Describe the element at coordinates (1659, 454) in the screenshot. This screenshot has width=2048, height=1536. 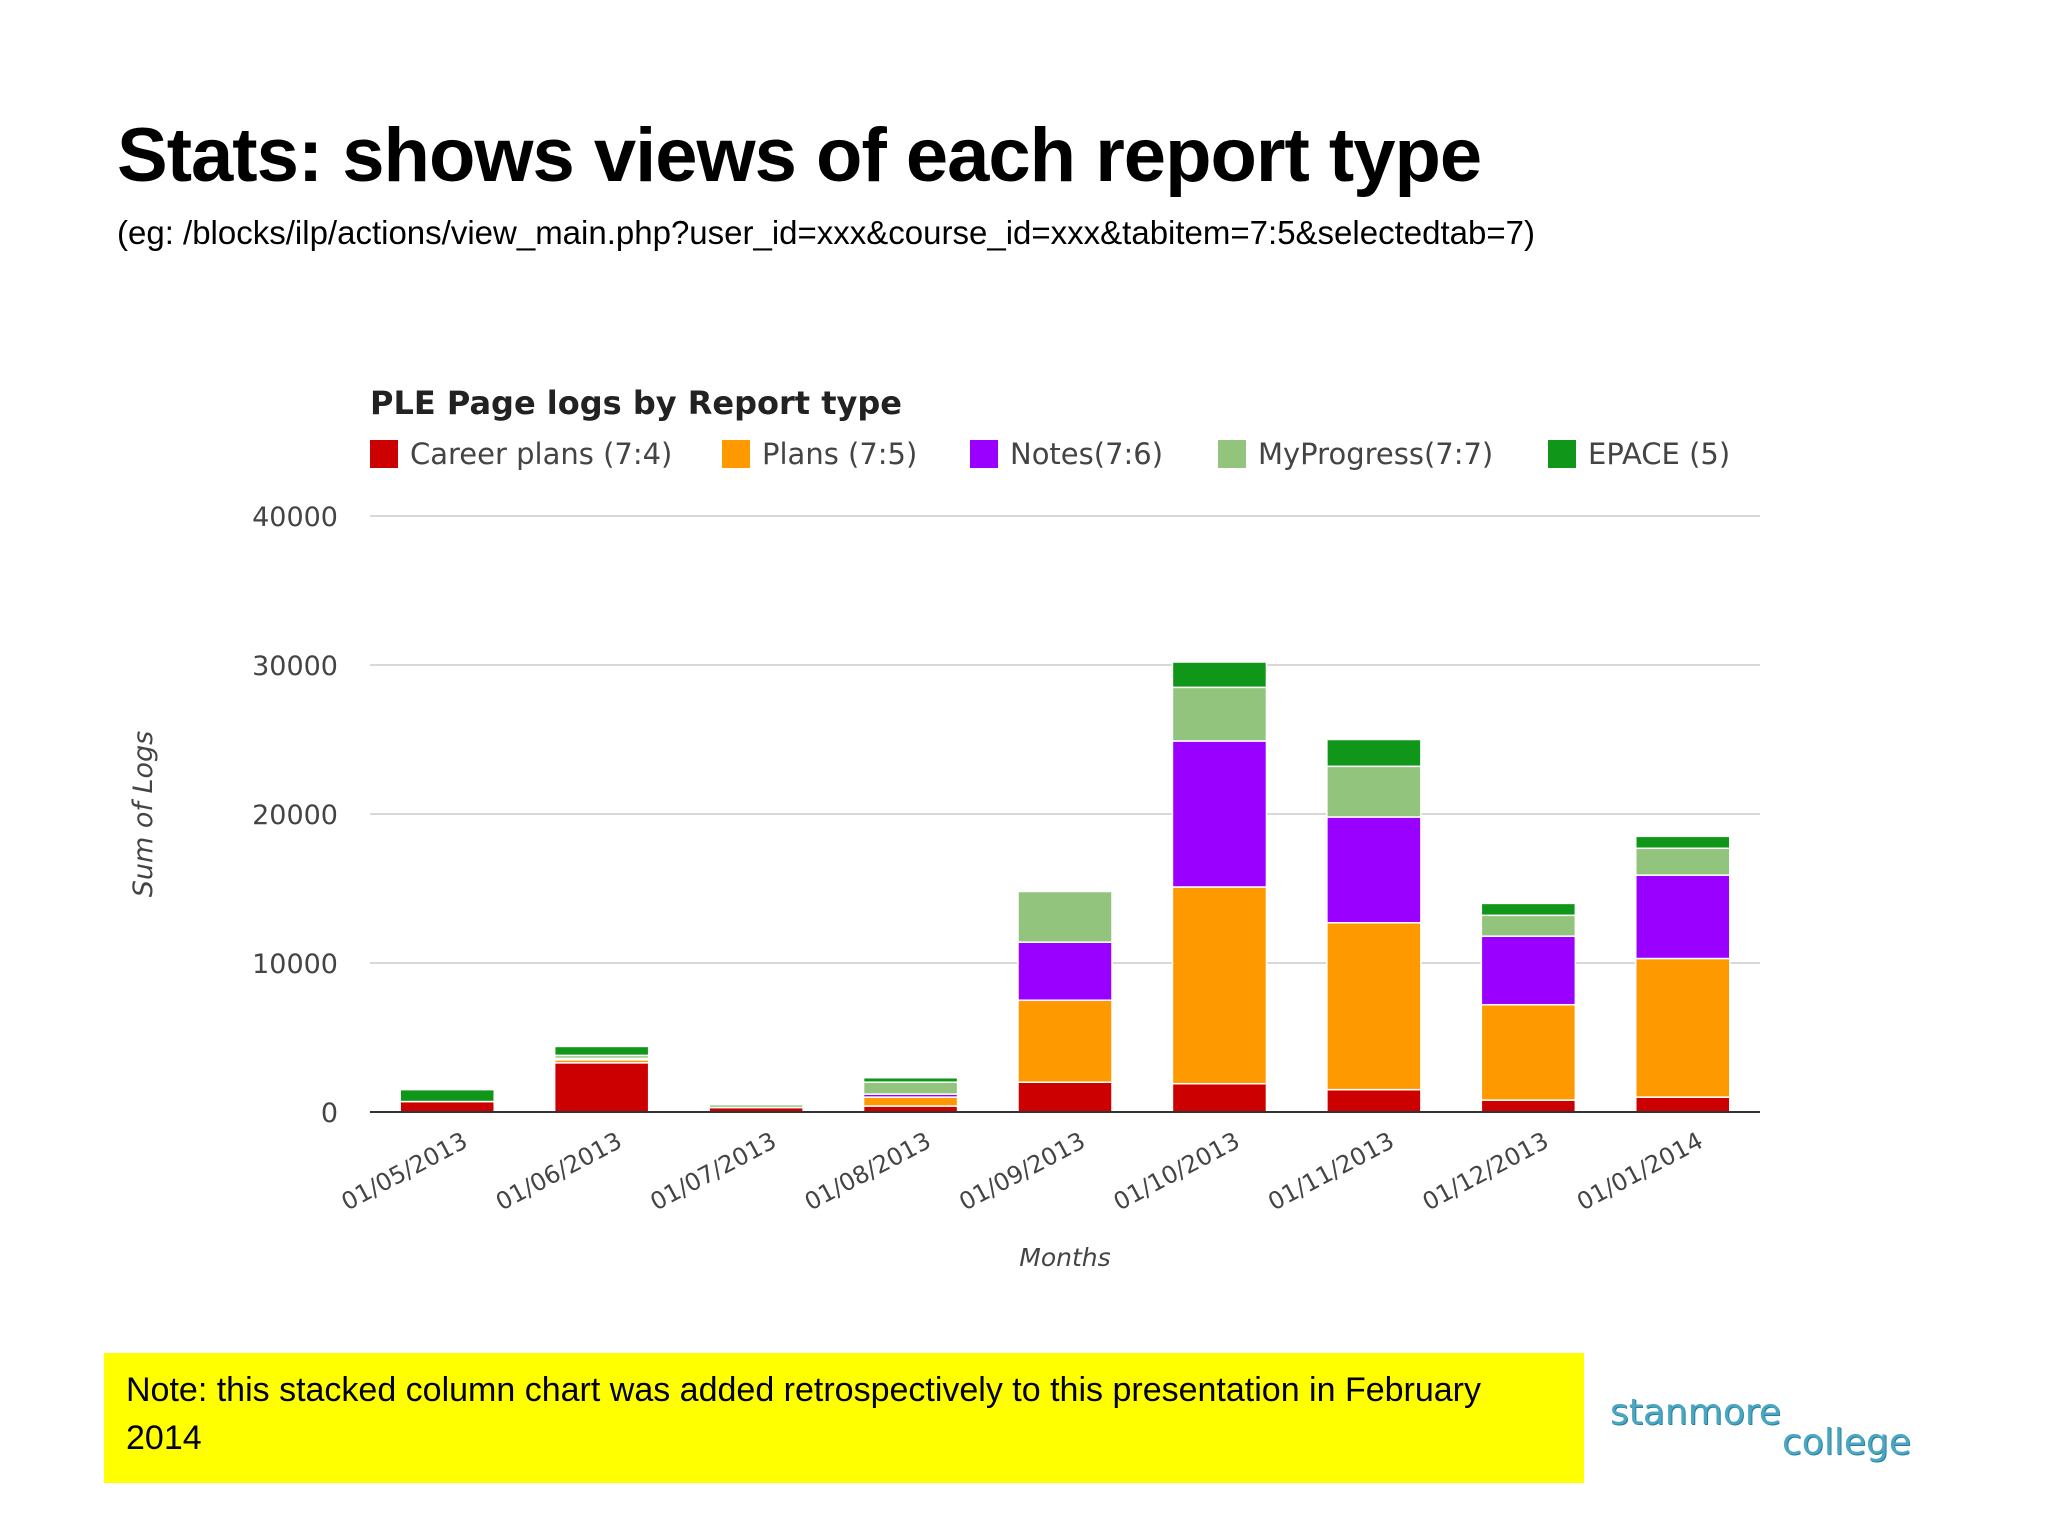
I see `legend-label: EPACE (5)` at that location.